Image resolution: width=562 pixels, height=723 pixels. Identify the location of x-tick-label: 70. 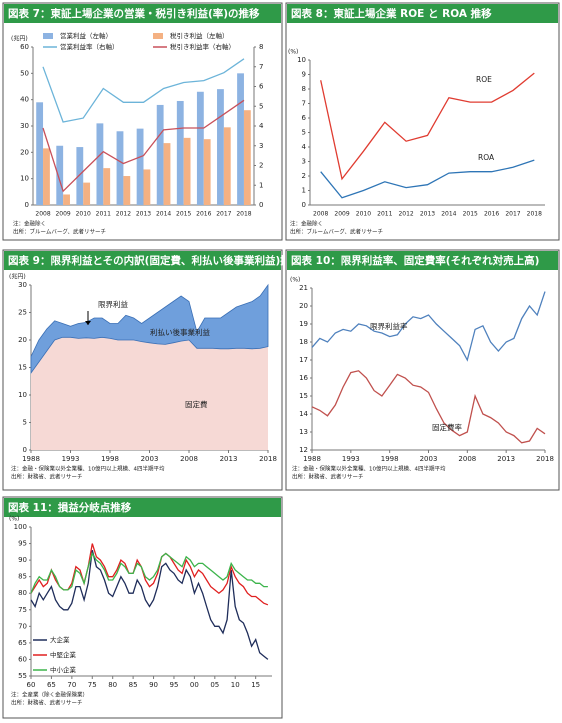
(71, 685).